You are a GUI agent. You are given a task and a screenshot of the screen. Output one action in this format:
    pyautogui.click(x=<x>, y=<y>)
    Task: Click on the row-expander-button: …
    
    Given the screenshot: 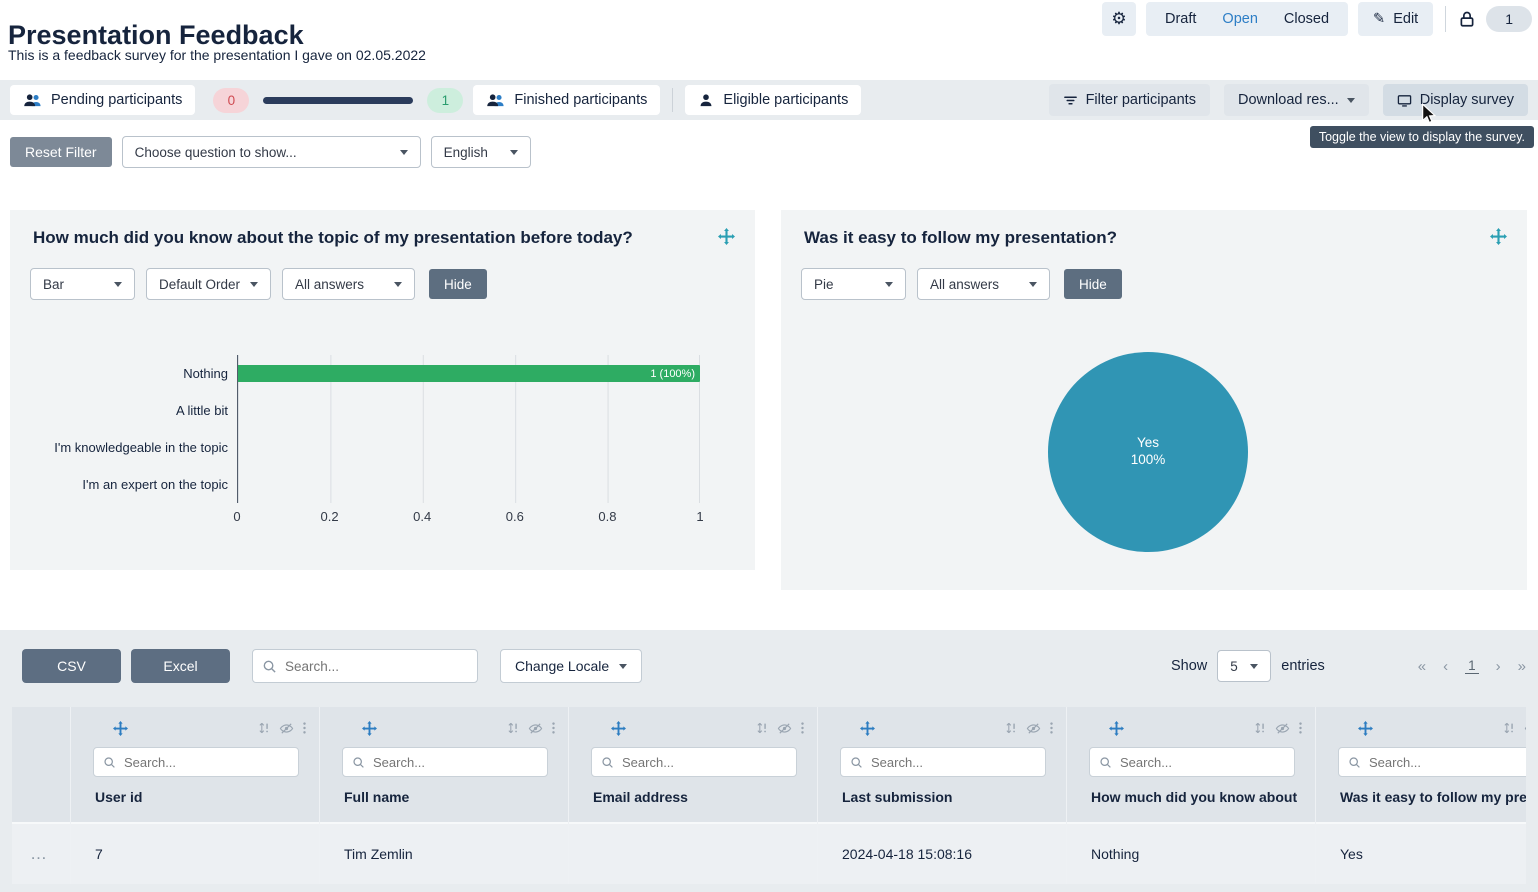 What is the action you would take?
    pyautogui.click(x=39, y=853)
    